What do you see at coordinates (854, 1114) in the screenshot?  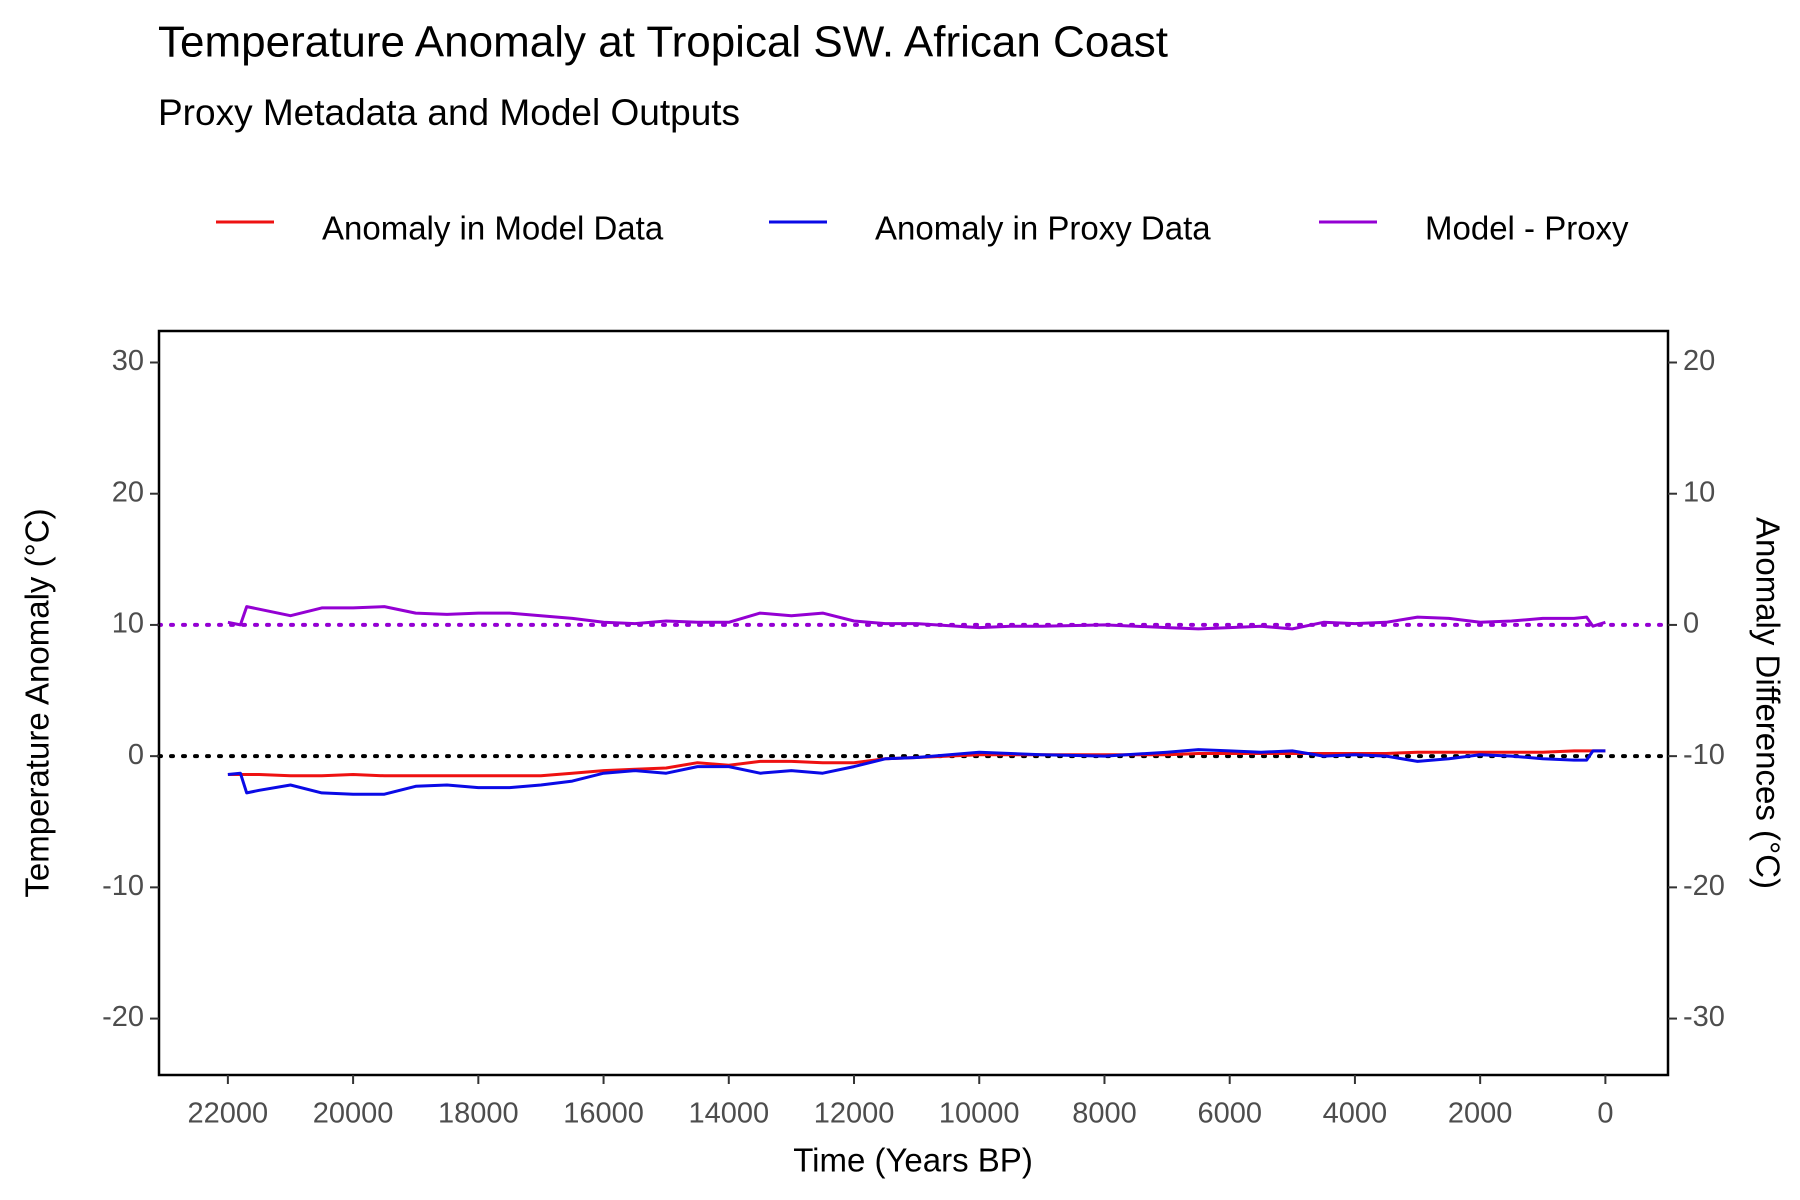 I see `x-tick-label: 12000` at bounding box center [854, 1114].